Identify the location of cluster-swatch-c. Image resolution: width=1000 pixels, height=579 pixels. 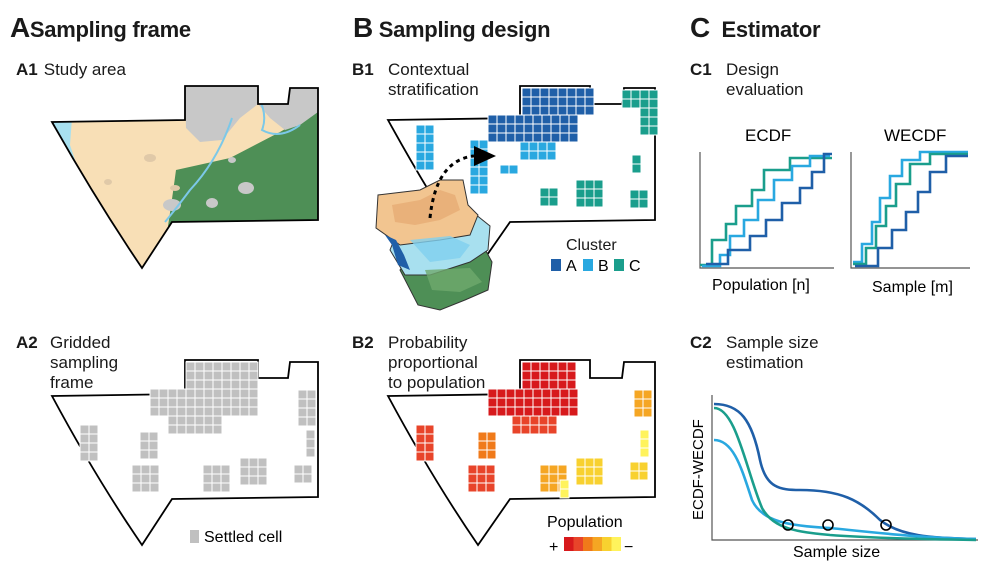
(619, 265).